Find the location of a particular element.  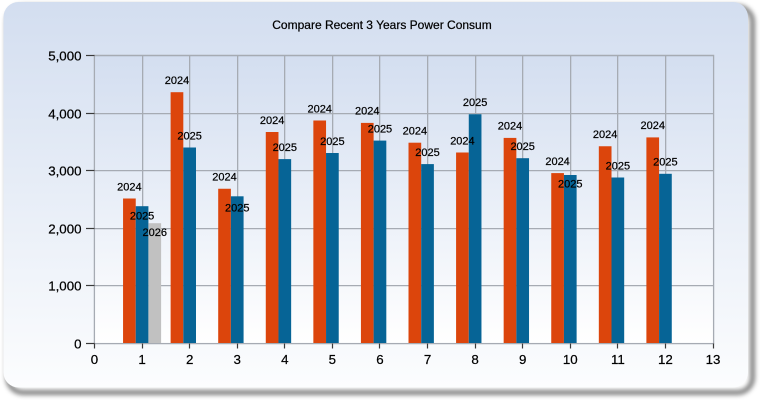

svg-text: 12 is located at coordinates (665, 359).